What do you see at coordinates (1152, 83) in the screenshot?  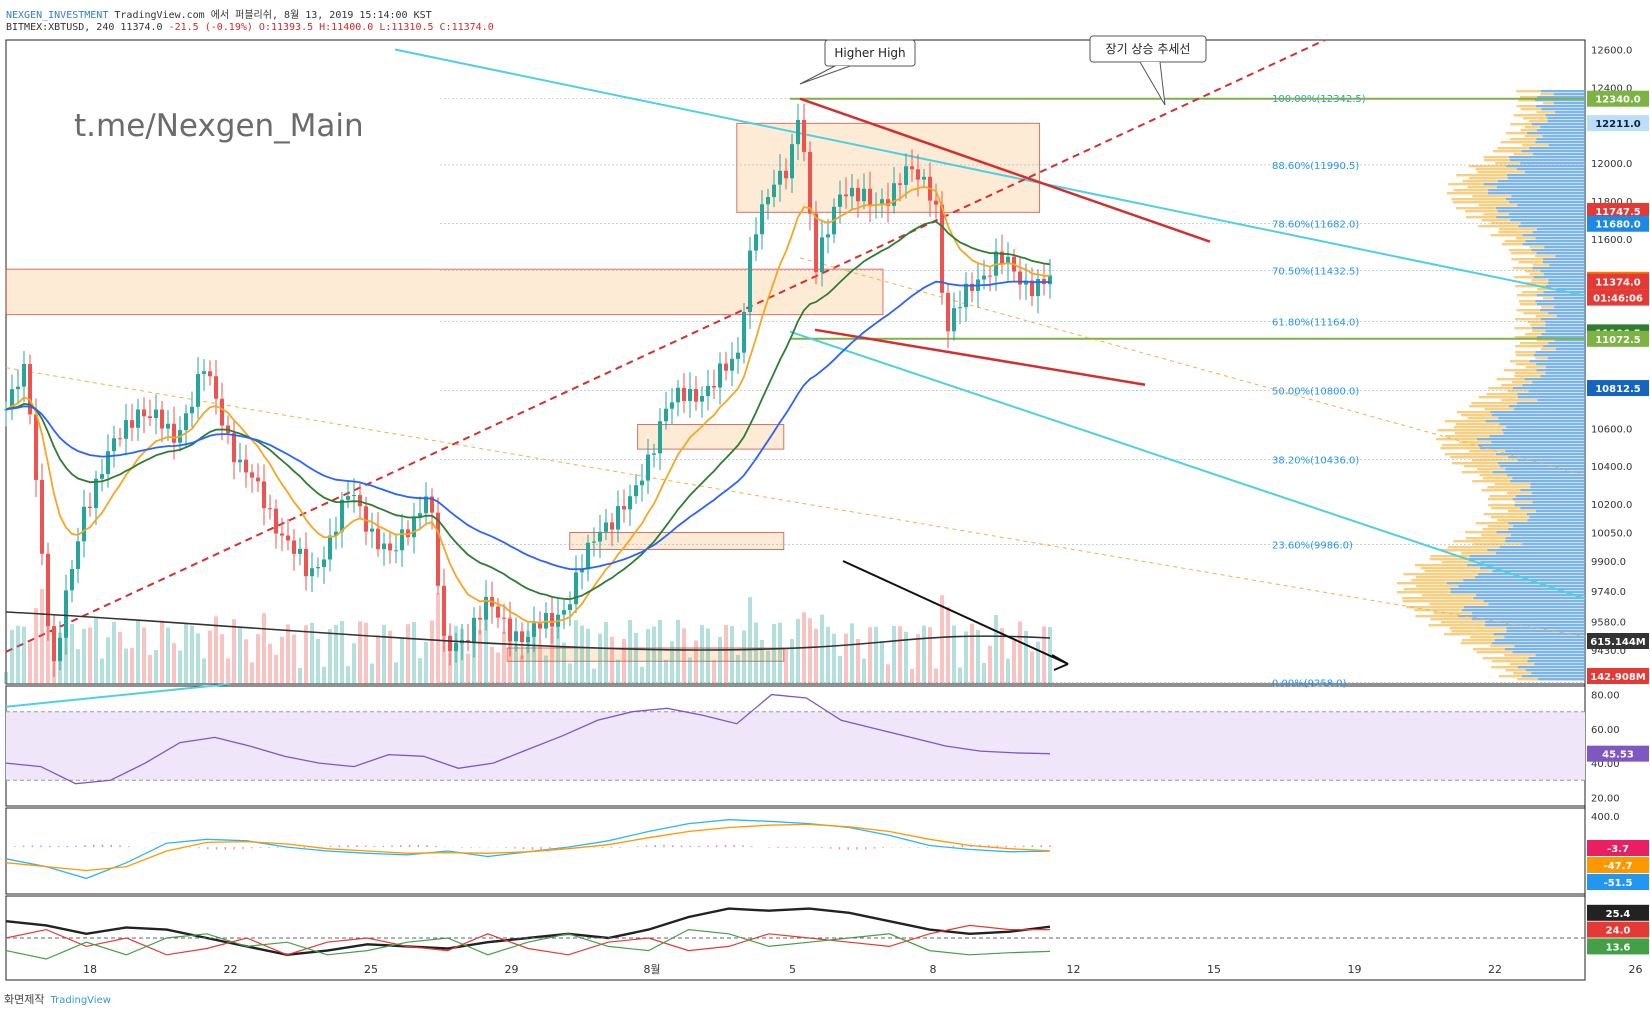 I see `trend-callout-pointer` at bounding box center [1152, 83].